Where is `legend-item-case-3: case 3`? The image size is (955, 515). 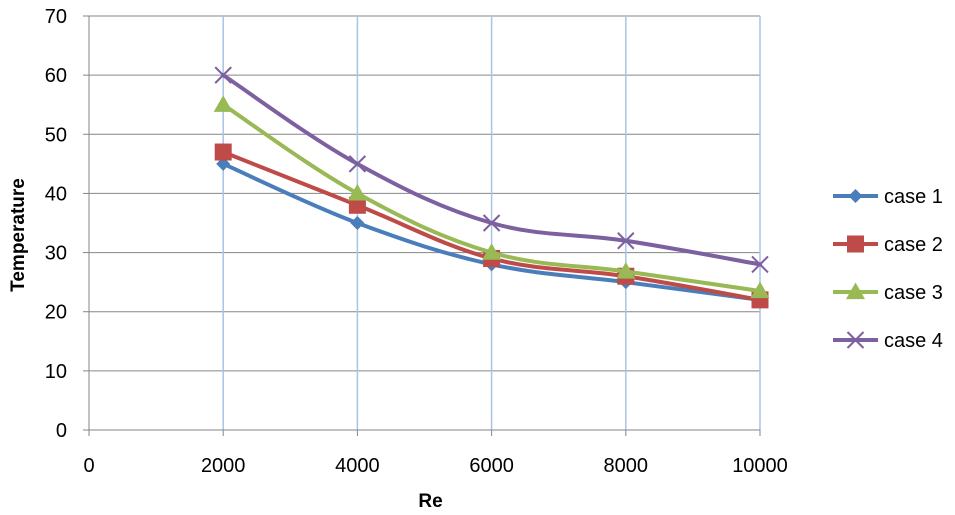 legend-item-case-3: case 3 is located at coordinates (888, 293).